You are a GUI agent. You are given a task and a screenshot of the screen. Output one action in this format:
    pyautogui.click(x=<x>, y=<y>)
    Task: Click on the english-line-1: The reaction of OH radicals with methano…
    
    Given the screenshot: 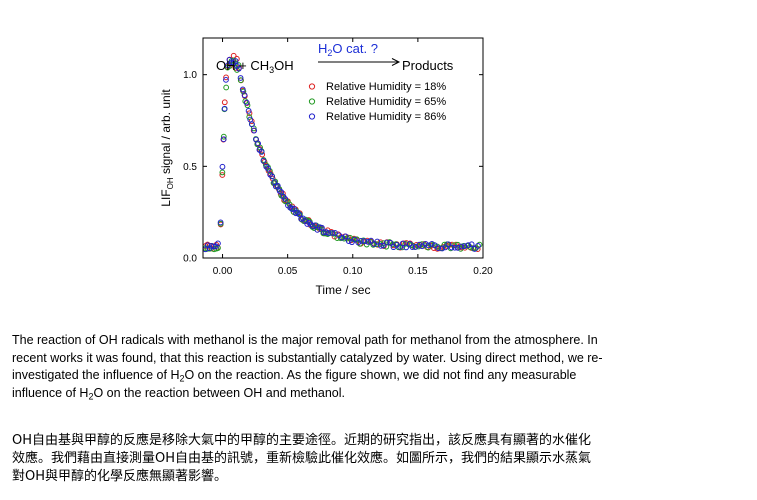 What is the action you would take?
    pyautogui.click(x=305, y=340)
    